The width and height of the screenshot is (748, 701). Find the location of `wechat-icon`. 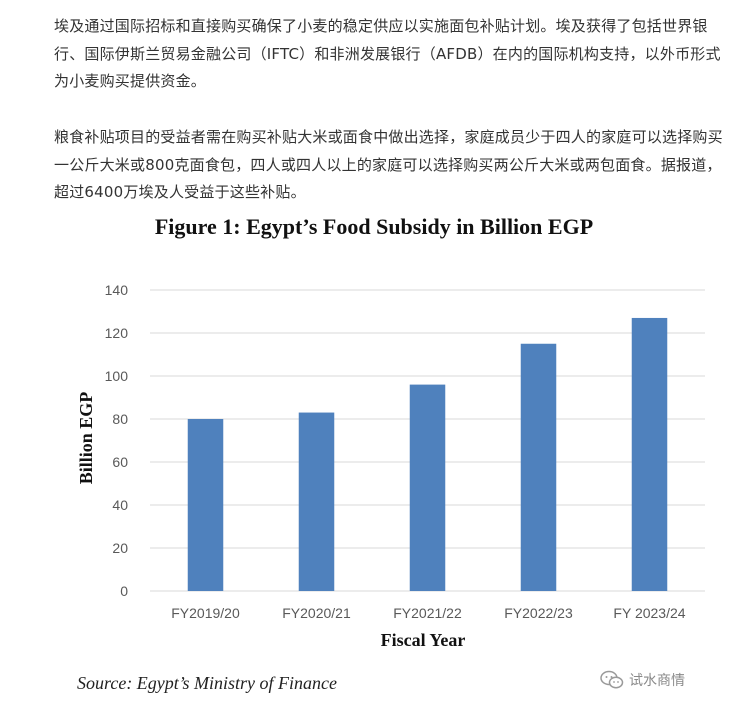

wechat-icon is located at coordinates (612, 679).